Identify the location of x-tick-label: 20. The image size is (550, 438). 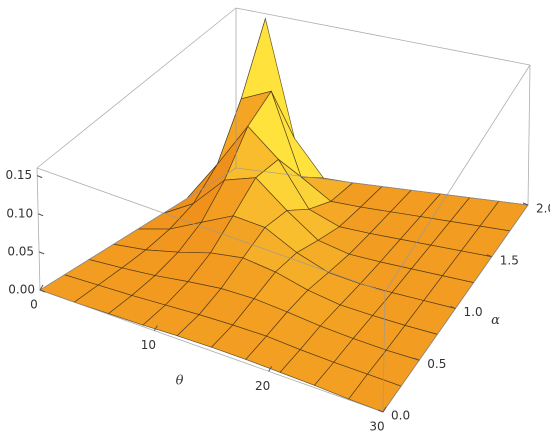
(262, 386).